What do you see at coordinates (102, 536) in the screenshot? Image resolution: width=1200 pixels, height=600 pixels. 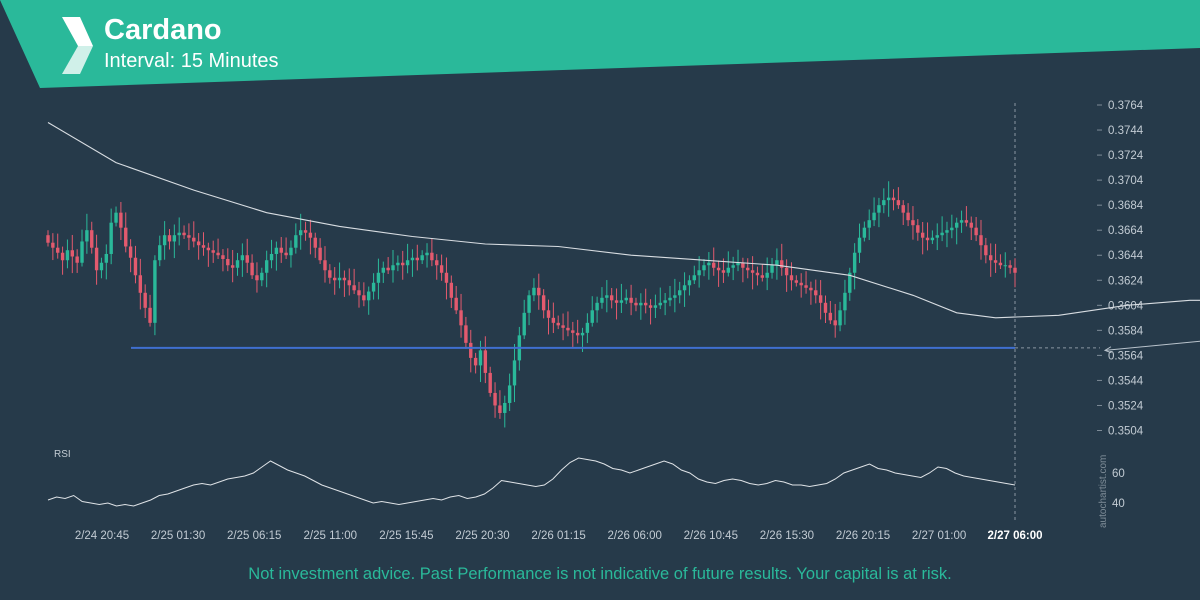 I see `time-tick-label: 2/24 20:45` at bounding box center [102, 536].